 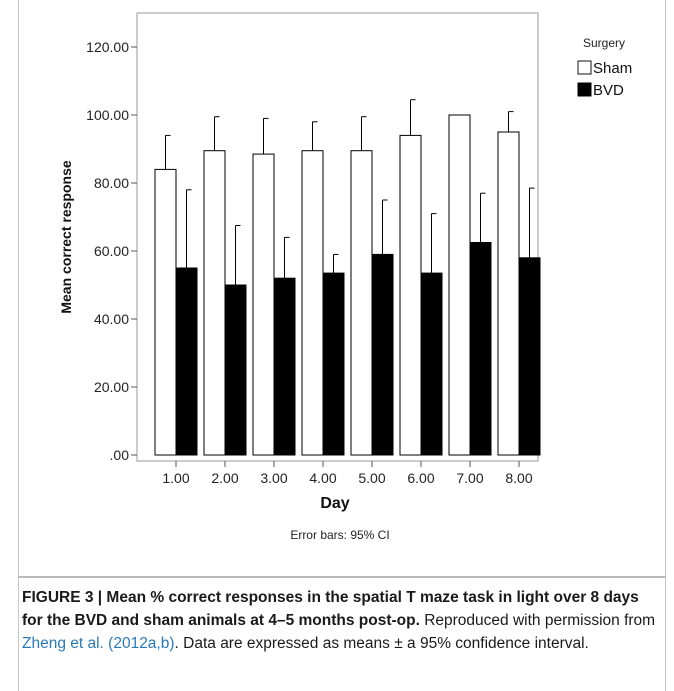 I want to click on x-tick-label: 7.00, so click(x=469, y=478).